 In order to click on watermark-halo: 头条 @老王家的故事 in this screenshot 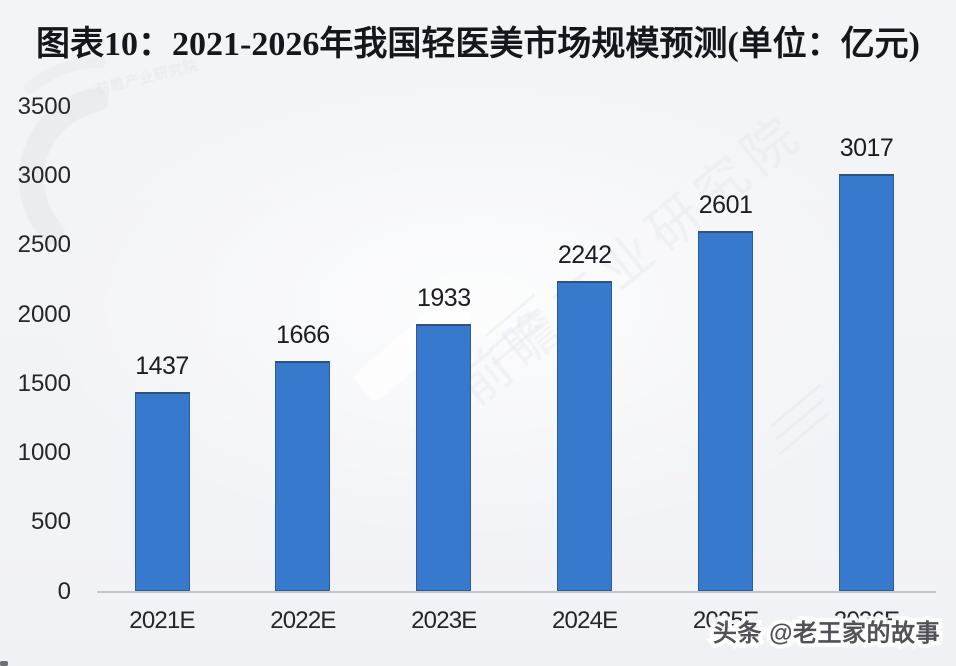, I will do `click(826, 633)`.